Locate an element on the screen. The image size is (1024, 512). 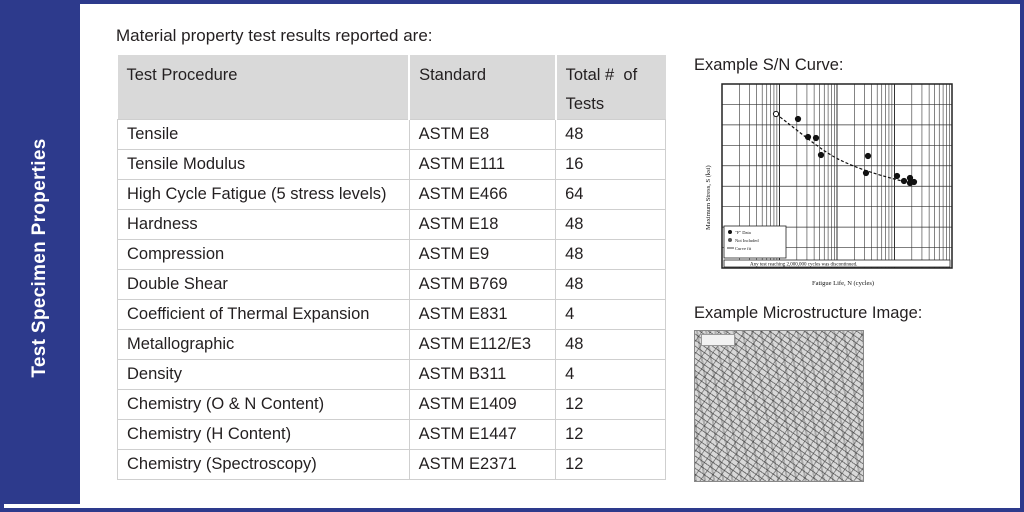
cell-standard: ASTM E1447 is located at coordinates (482, 434).